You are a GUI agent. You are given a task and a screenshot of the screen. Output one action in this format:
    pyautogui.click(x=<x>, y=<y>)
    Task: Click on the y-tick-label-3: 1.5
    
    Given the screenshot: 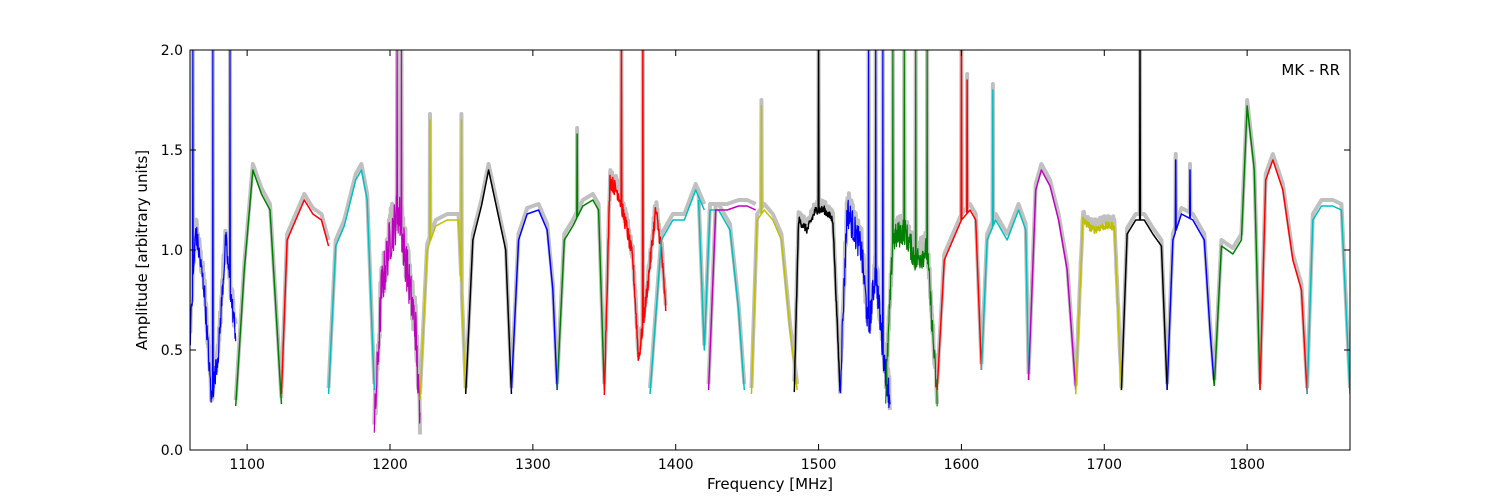 What is the action you would take?
    pyautogui.click(x=172, y=151)
    